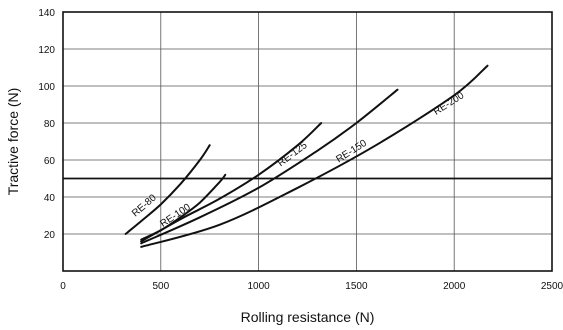 The width and height of the screenshot is (563, 330). What do you see at coordinates (13, 142) in the screenshot?
I see `y-axis-title: Tractive force (N)` at bounding box center [13, 142].